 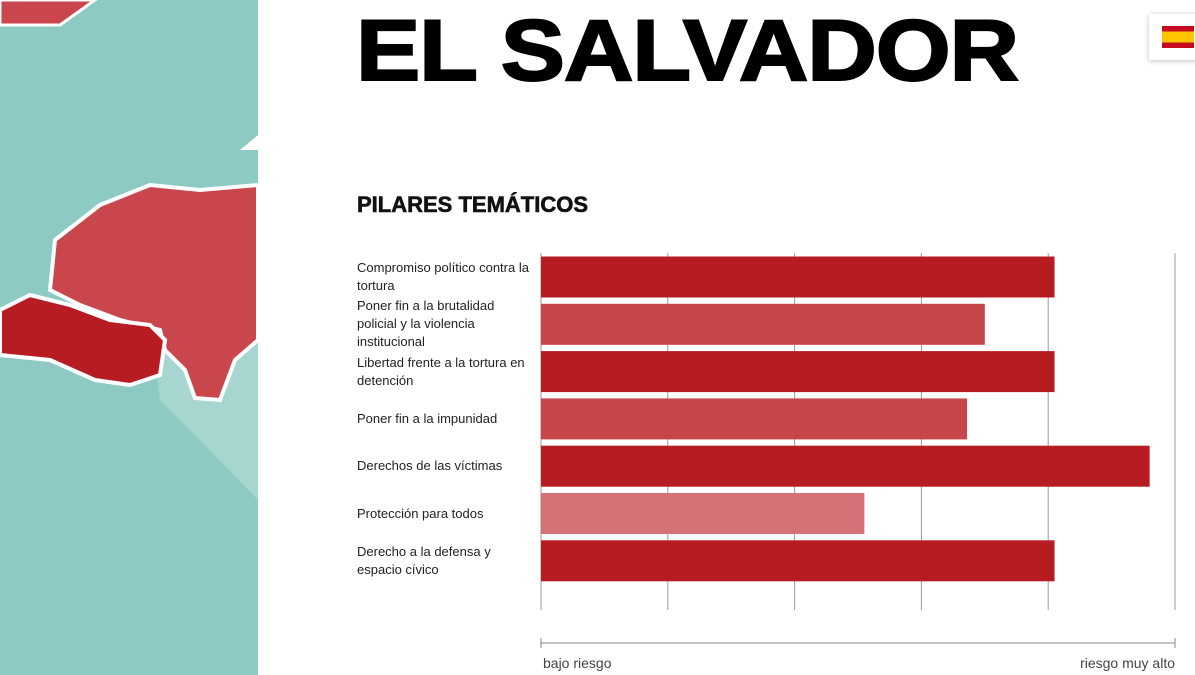 What do you see at coordinates (443, 276) in the screenshot?
I see `category-label: Compromiso político contra la tortura` at bounding box center [443, 276].